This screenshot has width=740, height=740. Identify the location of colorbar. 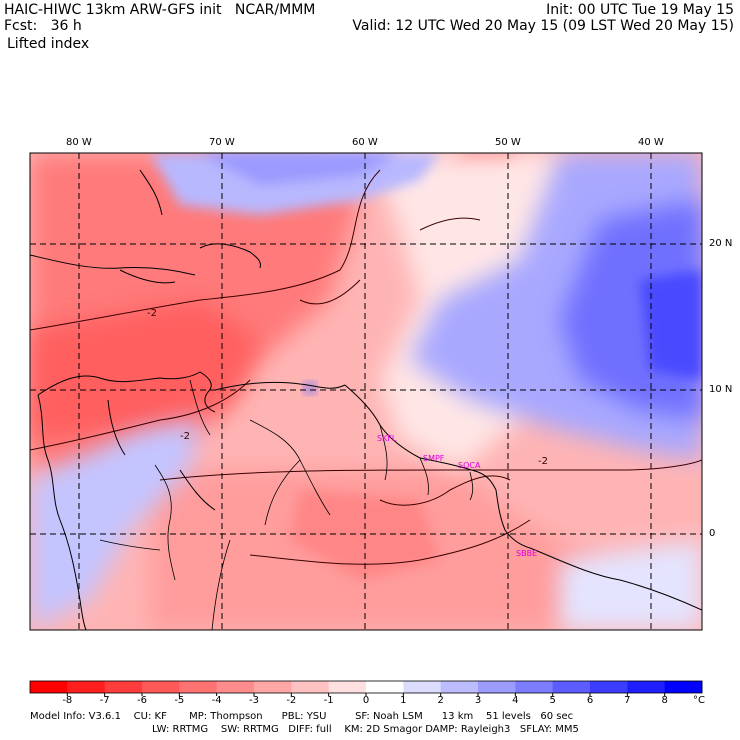
(366, 688).